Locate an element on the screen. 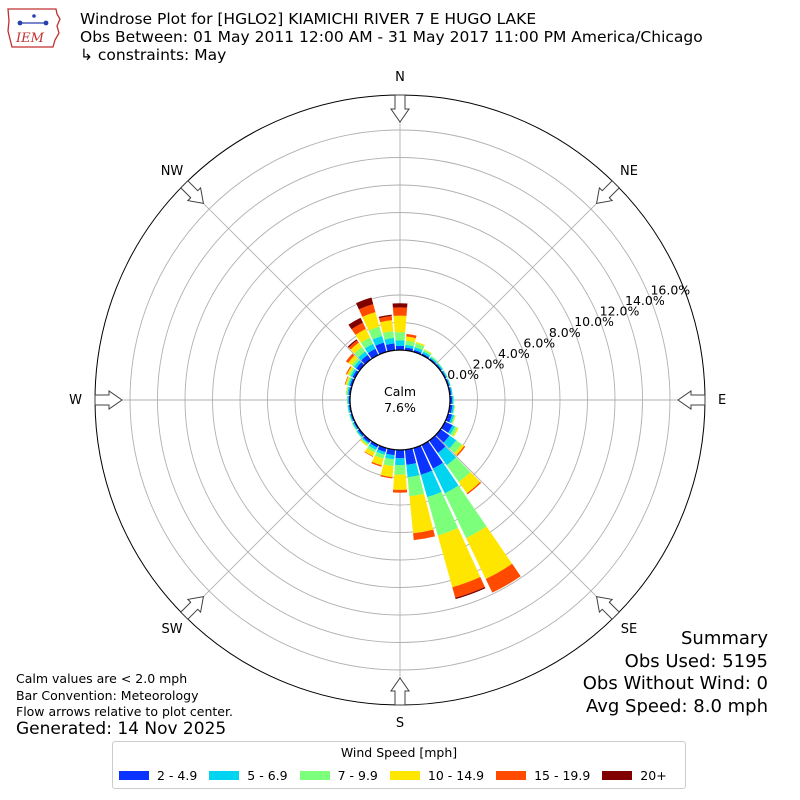 Image resolution: width=800 pixels, height=800 pixels. calm-note: Calm values are < 2.0 mph is located at coordinates (102, 678).